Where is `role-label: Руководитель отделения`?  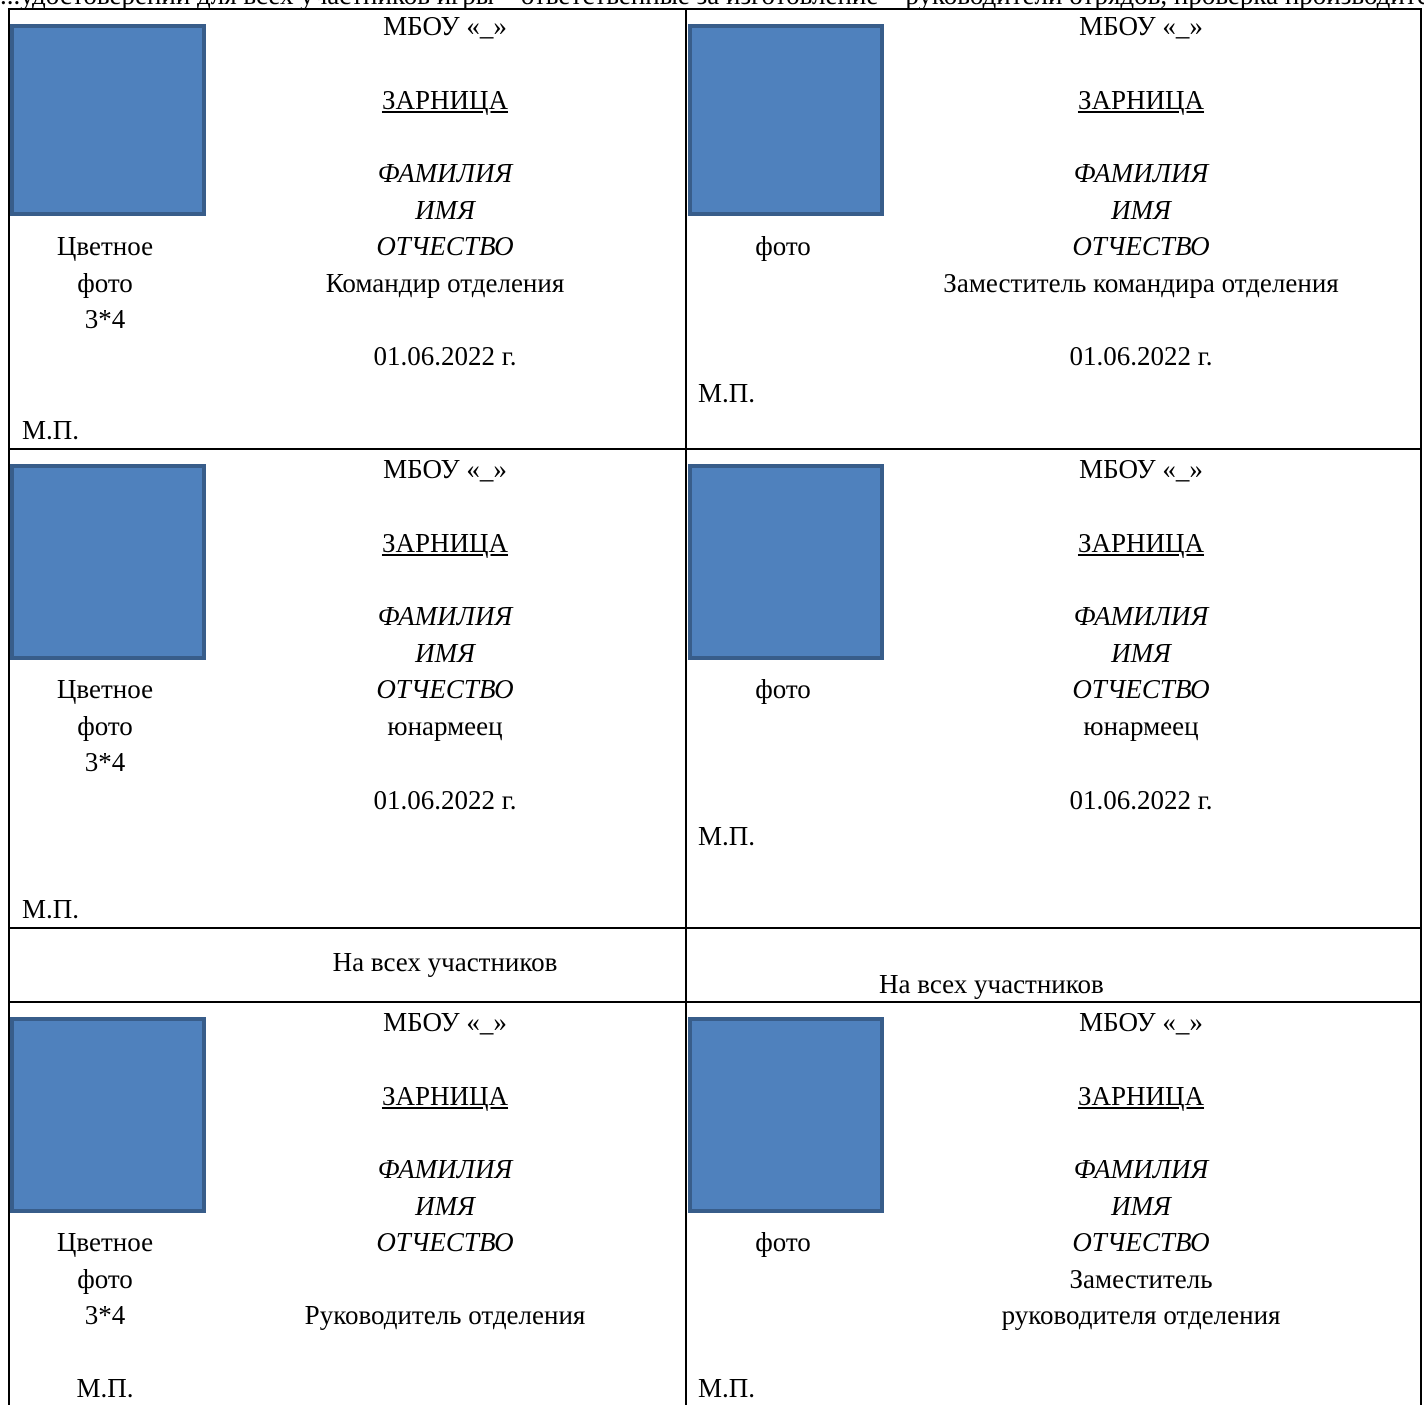
role-label: Руководитель отделения is located at coordinates (445, 1315).